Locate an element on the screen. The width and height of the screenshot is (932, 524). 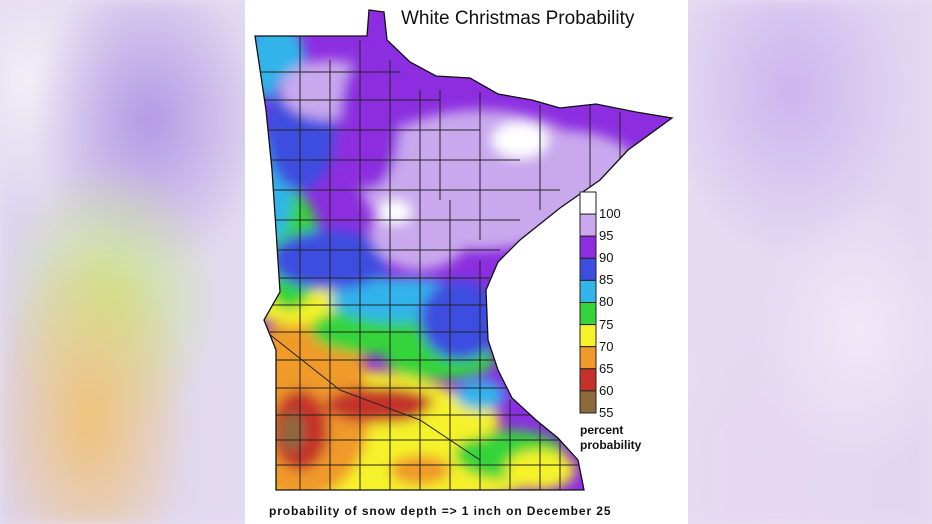
legend-label-65: 65 is located at coordinates (606, 368).